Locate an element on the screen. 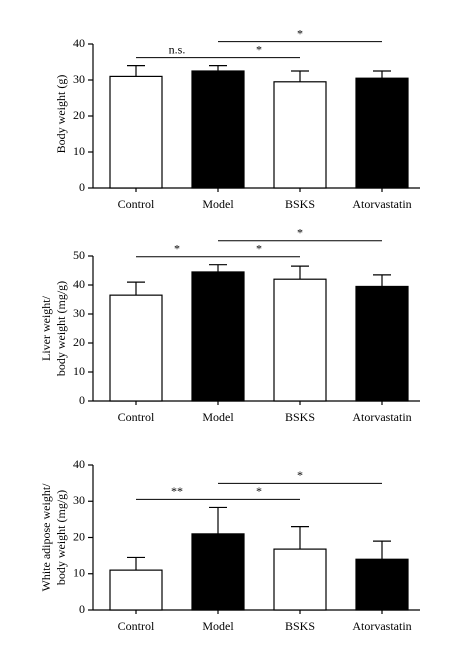  significance-label: ** is located at coordinates (177, 491).